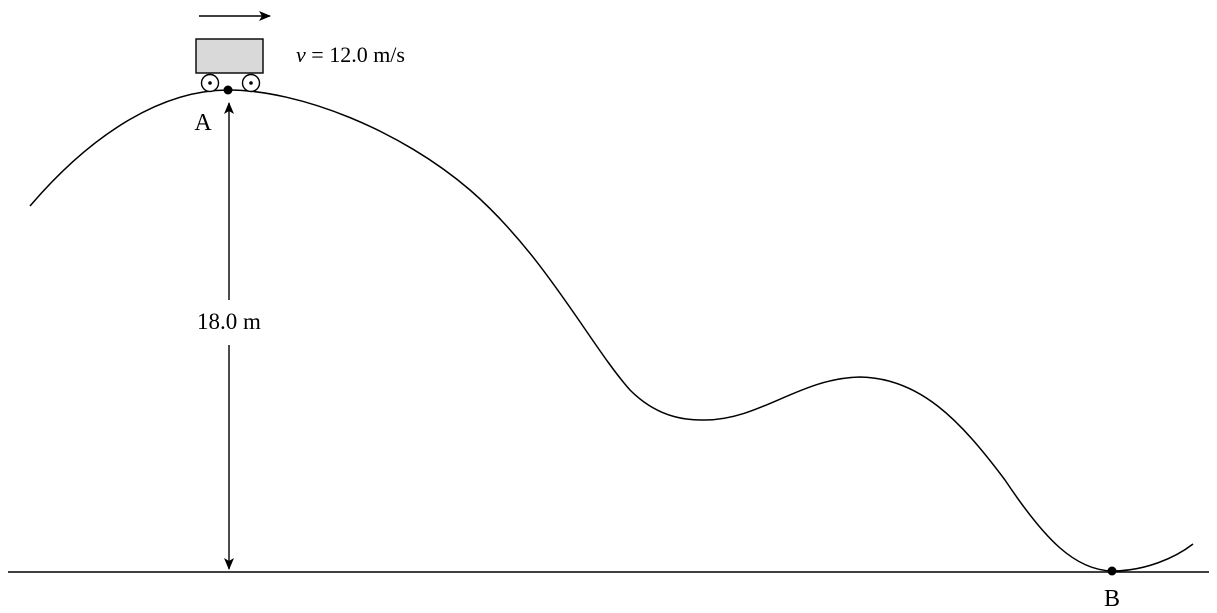  Describe the element at coordinates (229, 56) in the screenshot. I see `cart-body` at that location.